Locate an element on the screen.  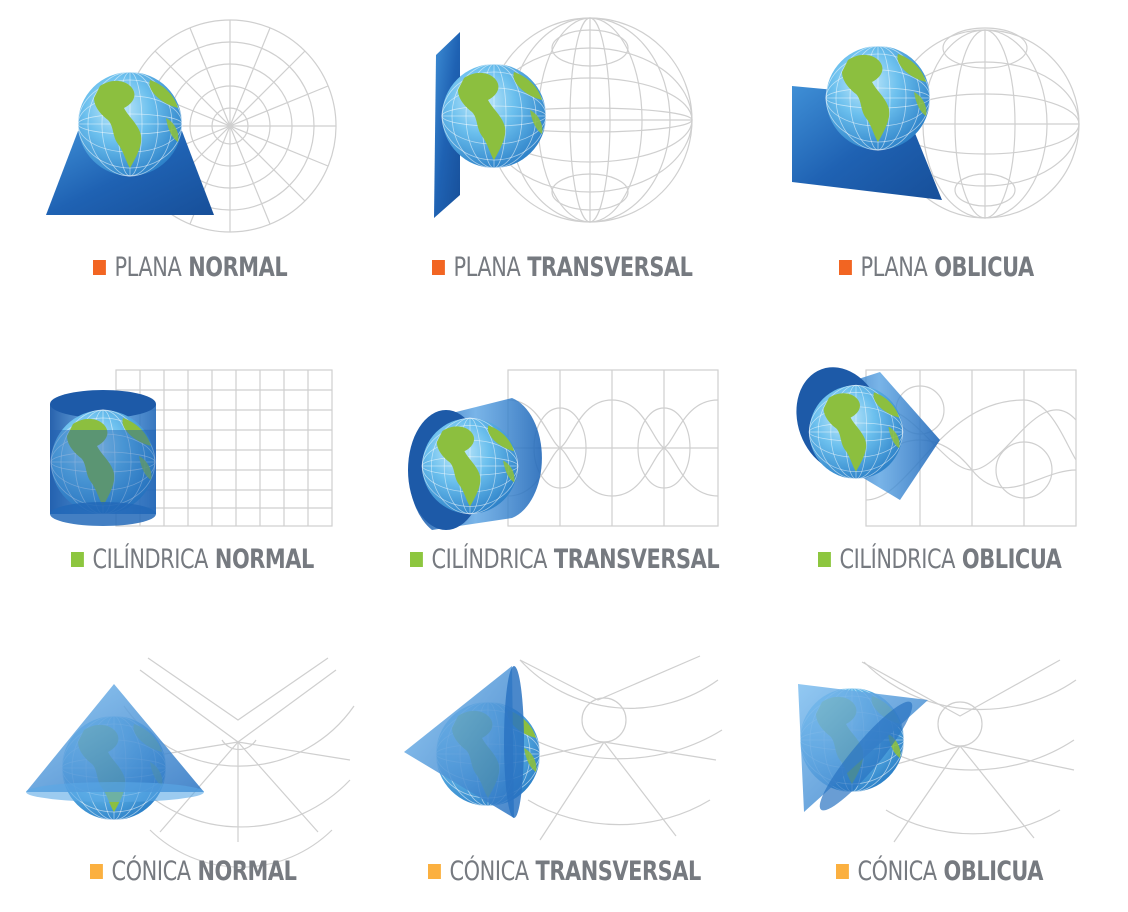
cilindrica-transversal-illustration is located at coordinates (563, 449).